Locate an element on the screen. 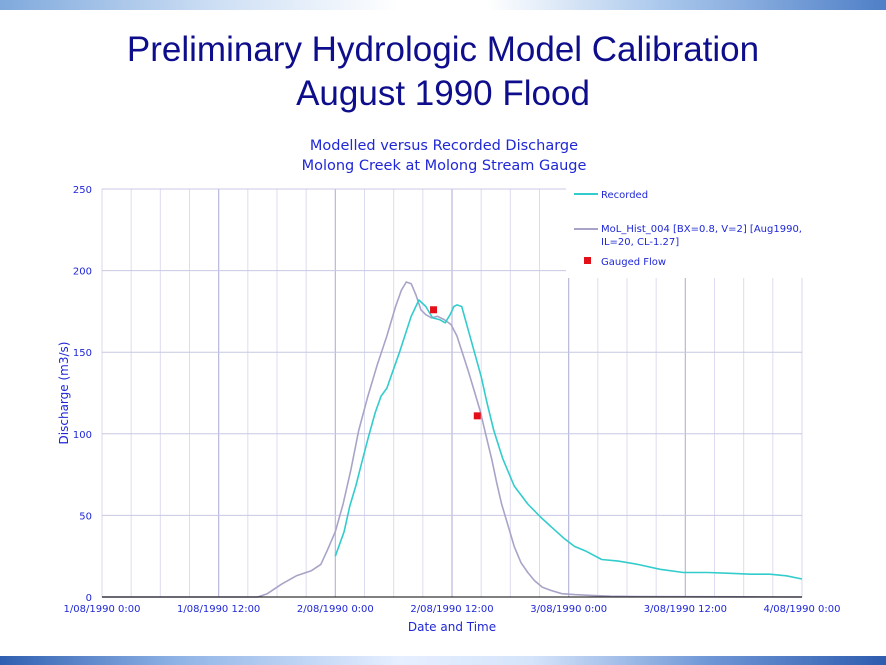  x-axis-label: Date and Time is located at coordinates (452, 627).